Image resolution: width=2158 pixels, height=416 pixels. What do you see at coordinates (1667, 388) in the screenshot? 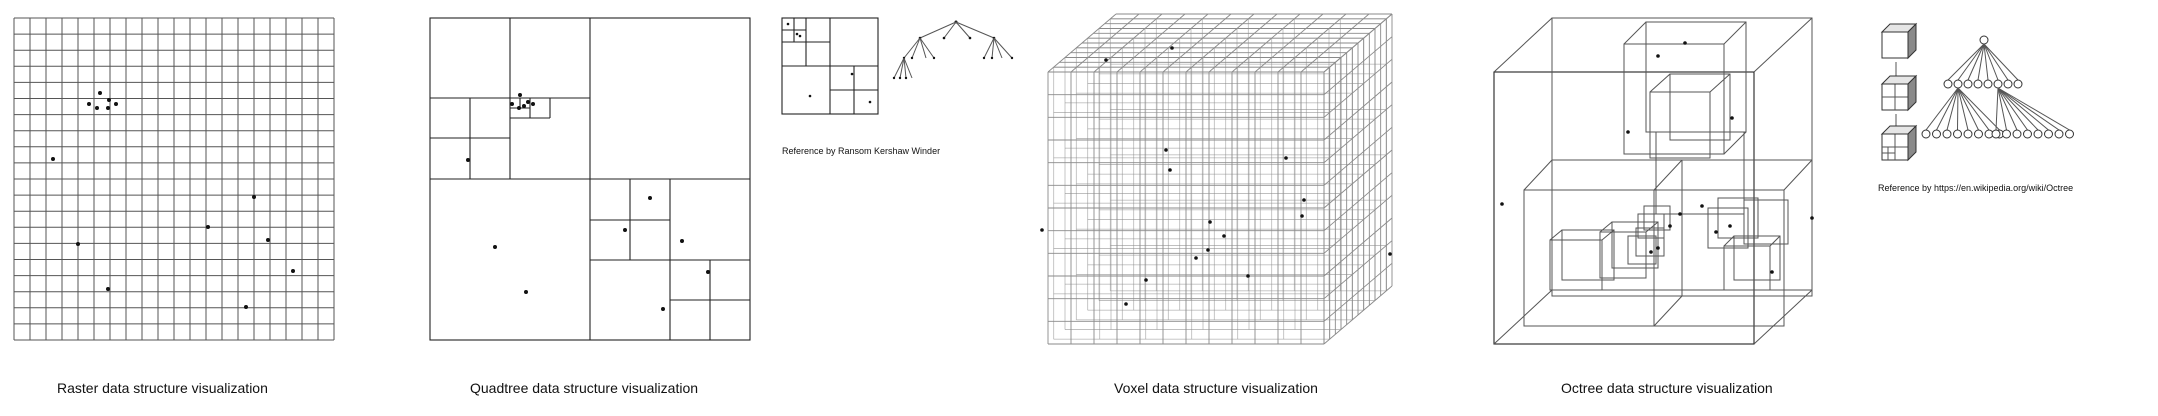
I see `octree-caption: Octree data structure visualization` at bounding box center [1667, 388].